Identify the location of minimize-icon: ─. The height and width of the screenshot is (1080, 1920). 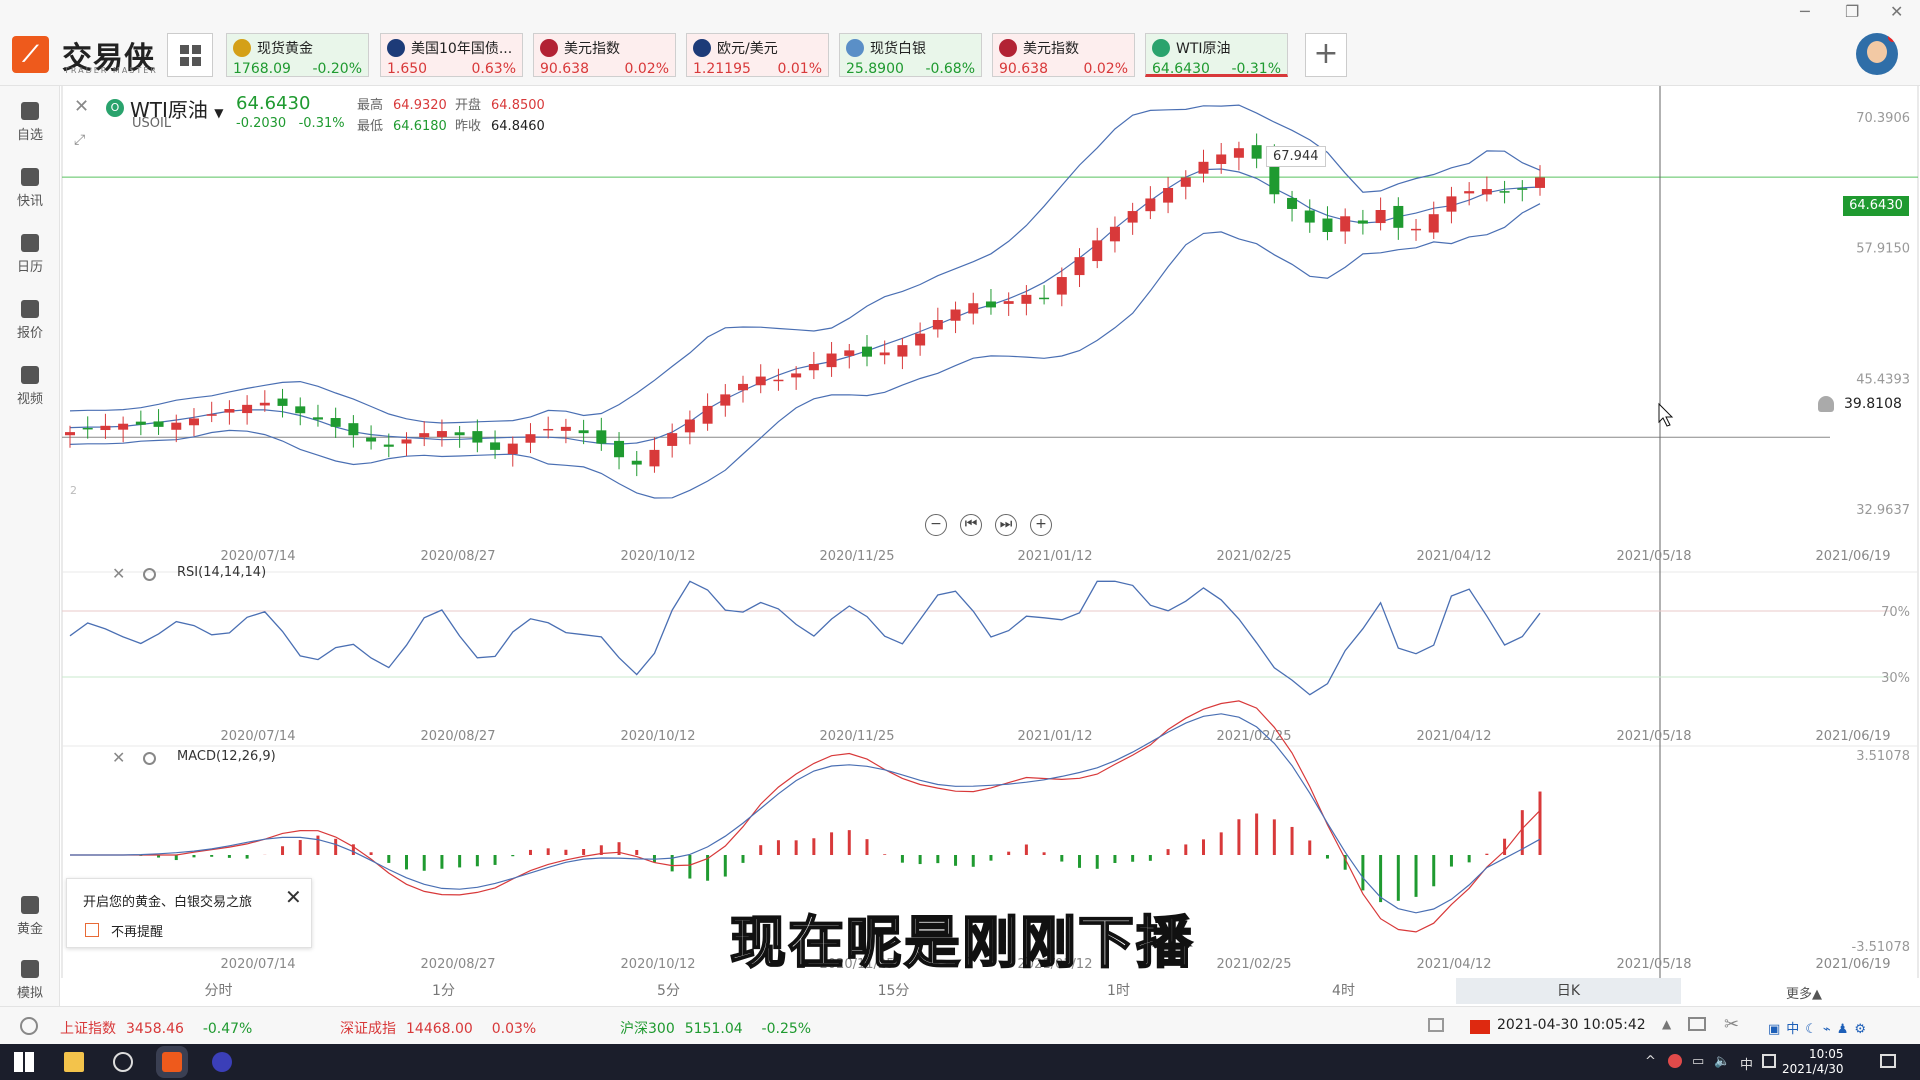
(1805, 11).